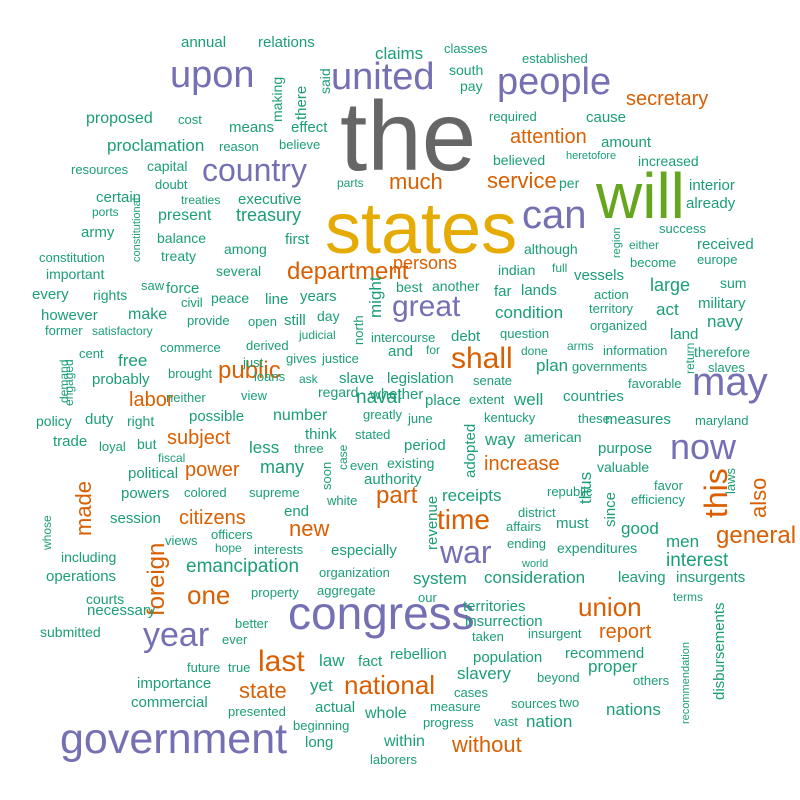 The image size is (800, 800). What do you see at coordinates (370, 661) in the screenshot?
I see `word-fact: fact` at bounding box center [370, 661].